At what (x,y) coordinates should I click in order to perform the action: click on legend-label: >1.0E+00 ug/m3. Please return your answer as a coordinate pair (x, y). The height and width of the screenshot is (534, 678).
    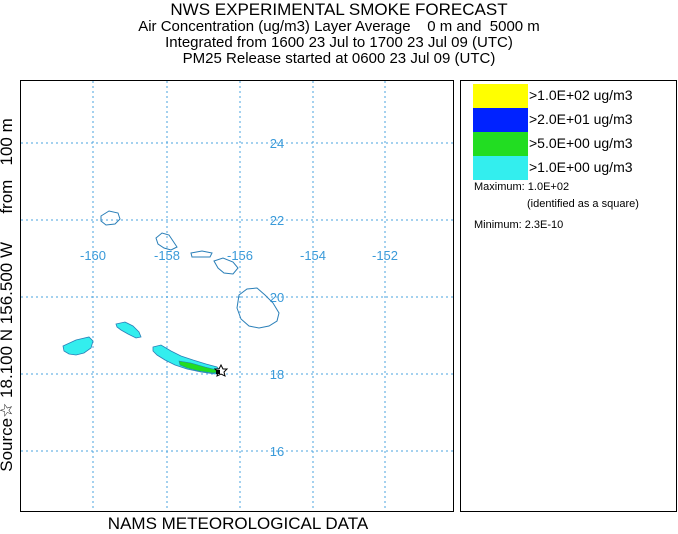
    Looking at the image, I should click on (581, 167).